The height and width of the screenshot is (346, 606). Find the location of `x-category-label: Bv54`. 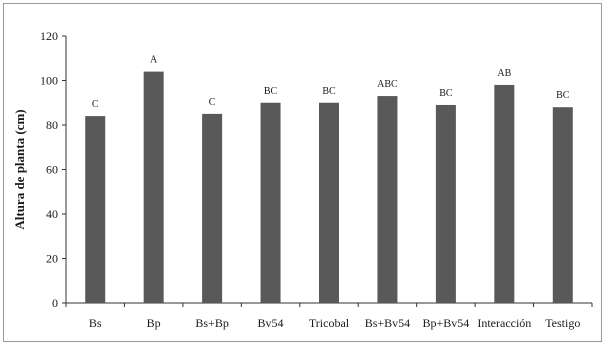

x-category-label: Bv54 is located at coordinates (271, 323).